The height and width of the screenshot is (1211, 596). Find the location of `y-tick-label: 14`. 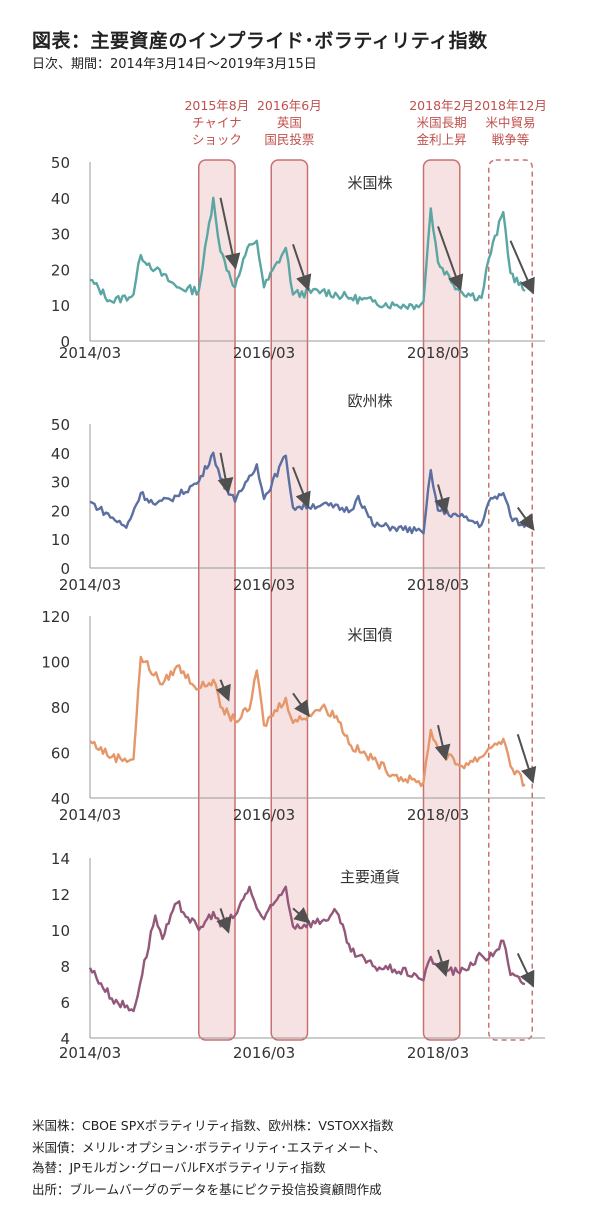

y-tick-label: 14 is located at coordinates (60, 859).